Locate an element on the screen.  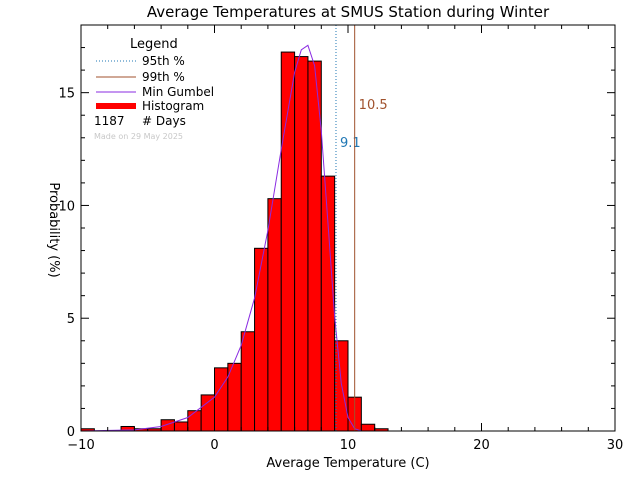
legend-label-histogram: Histogram is located at coordinates (173, 106).